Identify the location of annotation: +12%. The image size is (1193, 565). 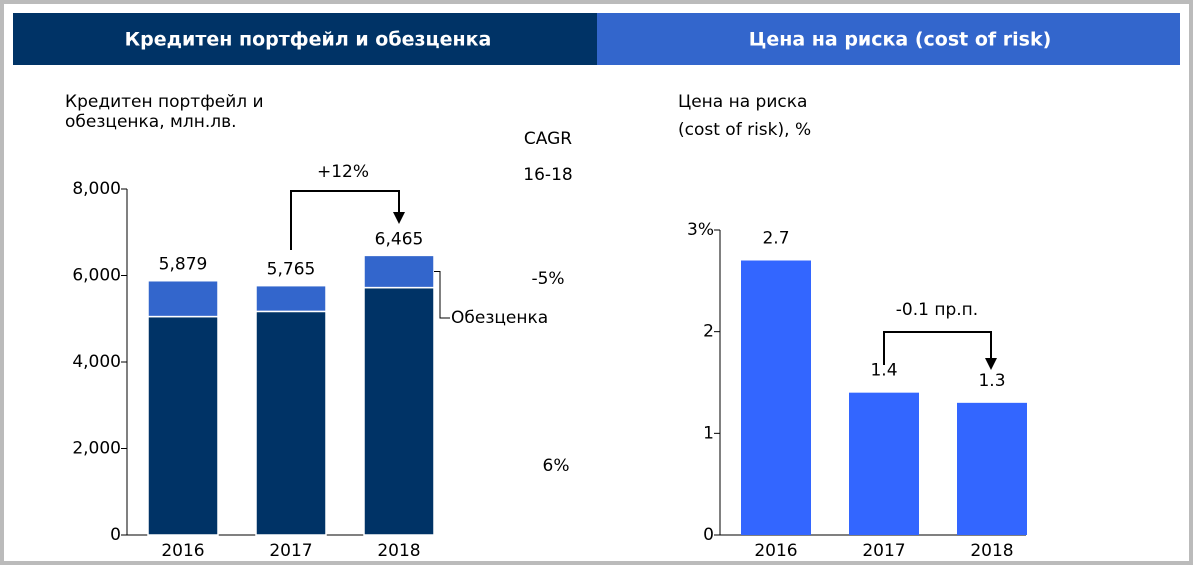
(343, 172).